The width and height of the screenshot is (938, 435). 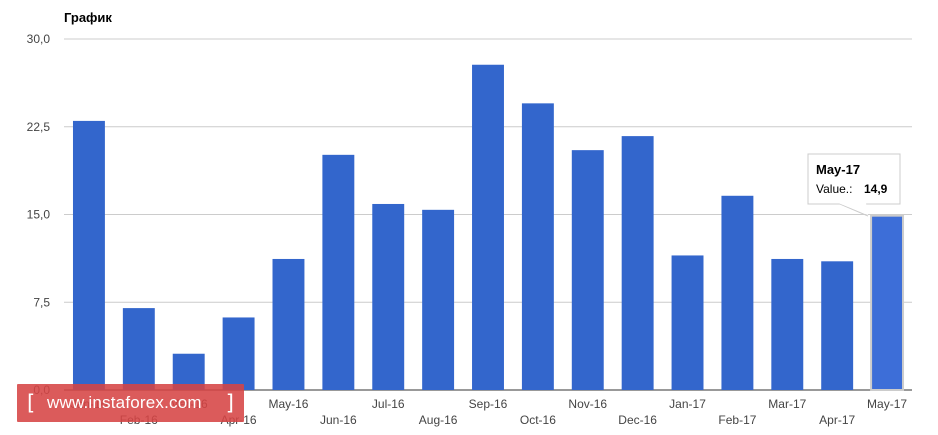 I want to click on x-tick-label: Sep-16, so click(x=488, y=404).